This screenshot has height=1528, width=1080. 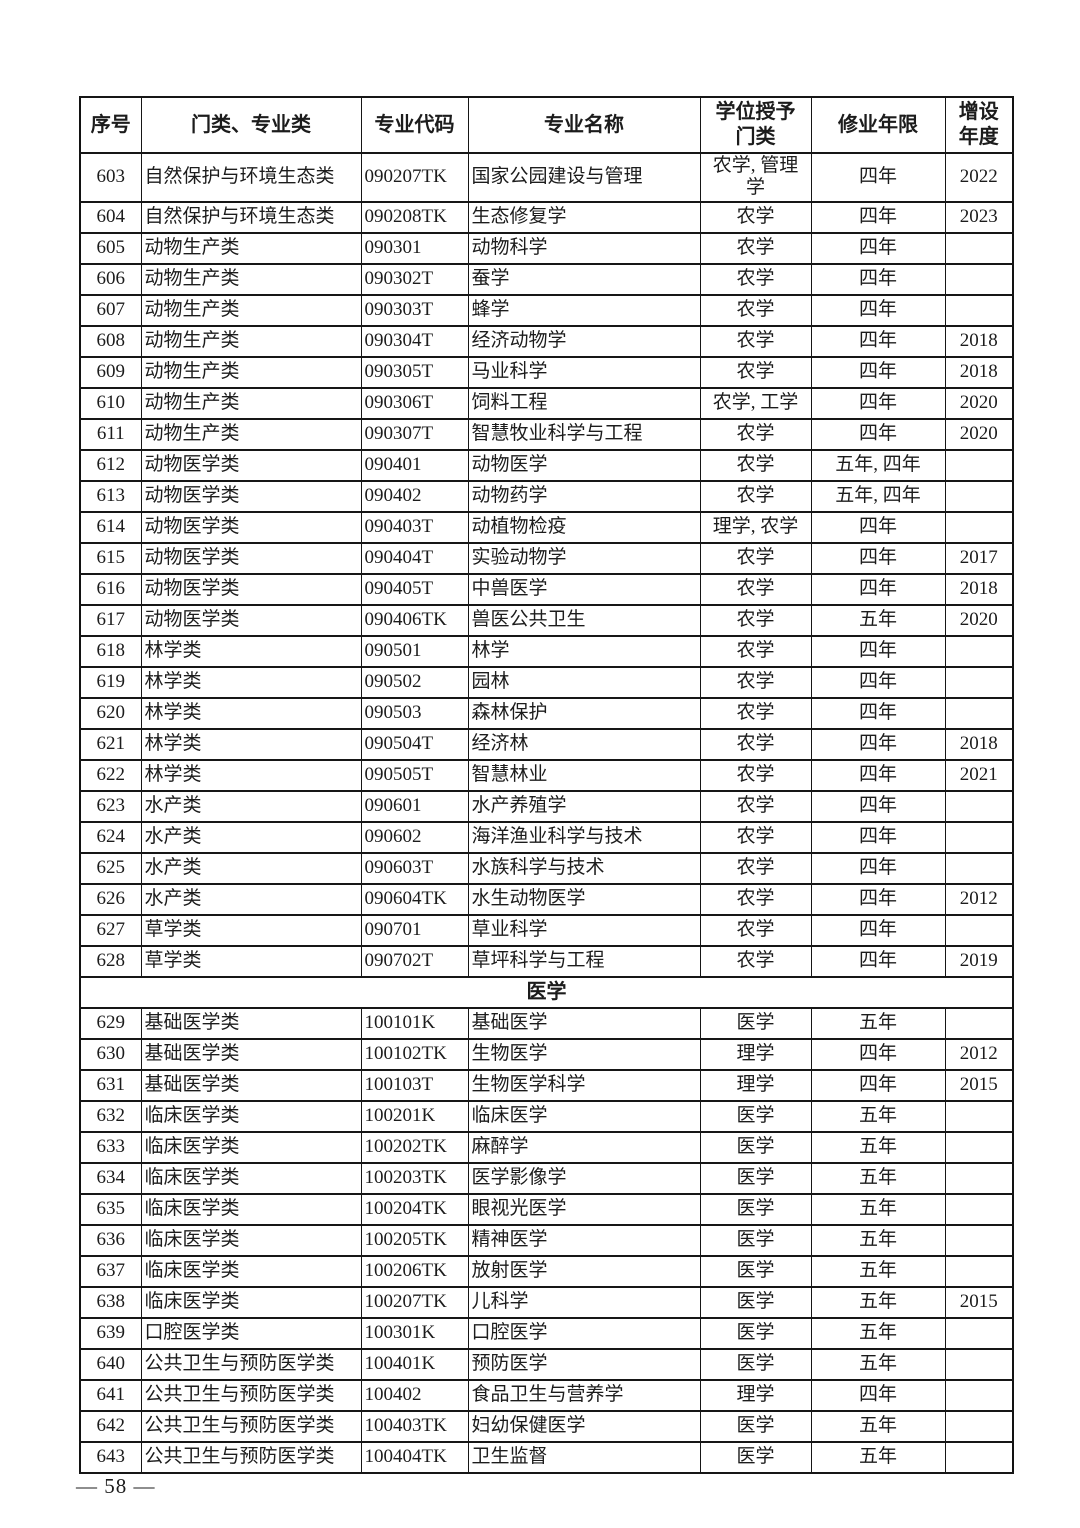 I want to click on serial-number-cell: 633, so click(x=110, y=1147).